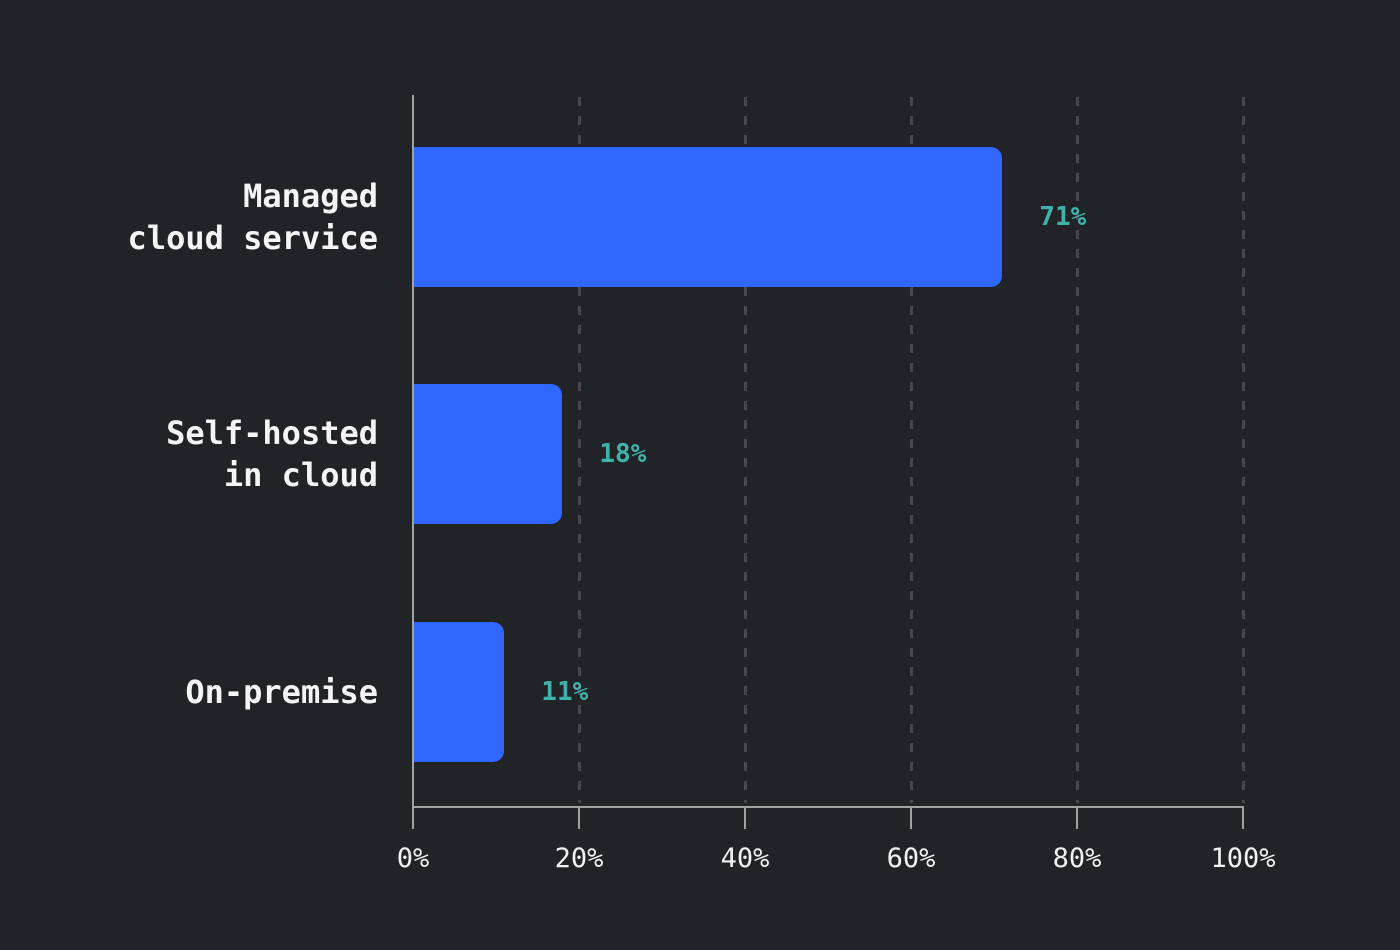 This screenshot has height=950, width=1400. Describe the element at coordinates (272, 433) in the screenshot. I see `category-label-line: Self-hosted` at that location.